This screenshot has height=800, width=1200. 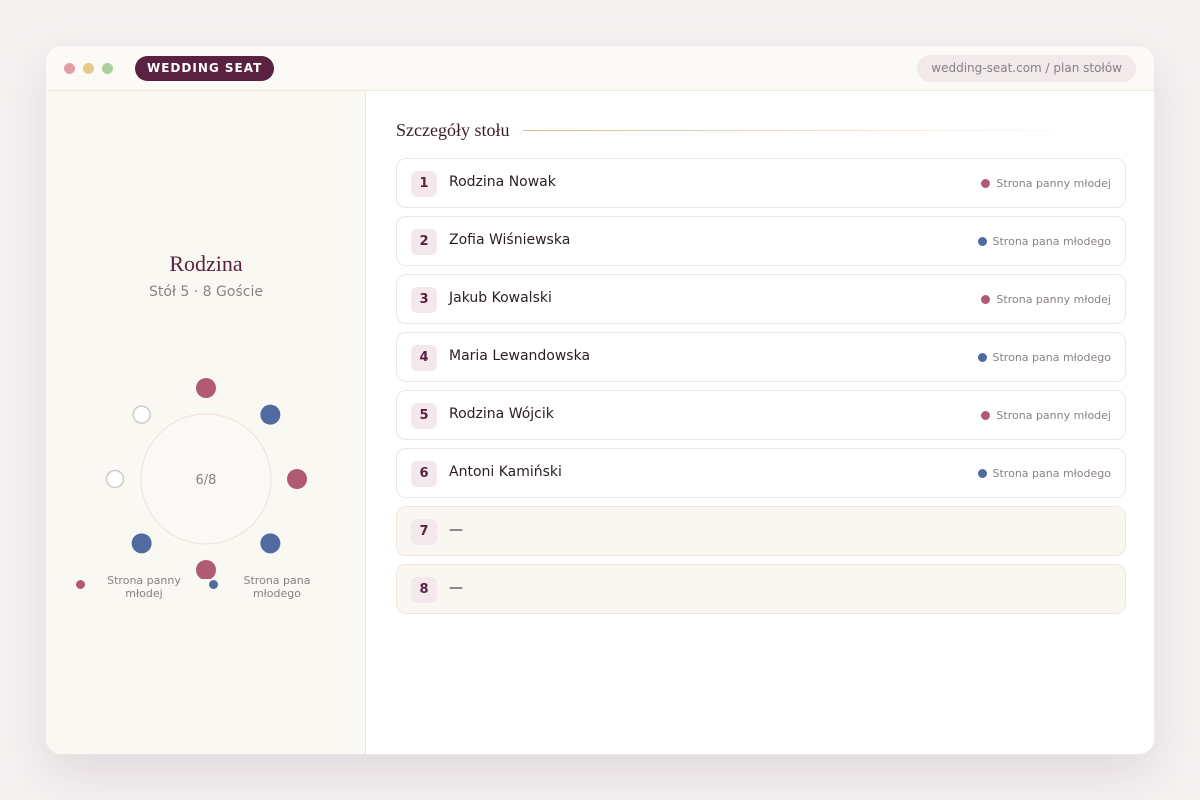 I want to click on seat-number: 5, so click(x=424, y=416).